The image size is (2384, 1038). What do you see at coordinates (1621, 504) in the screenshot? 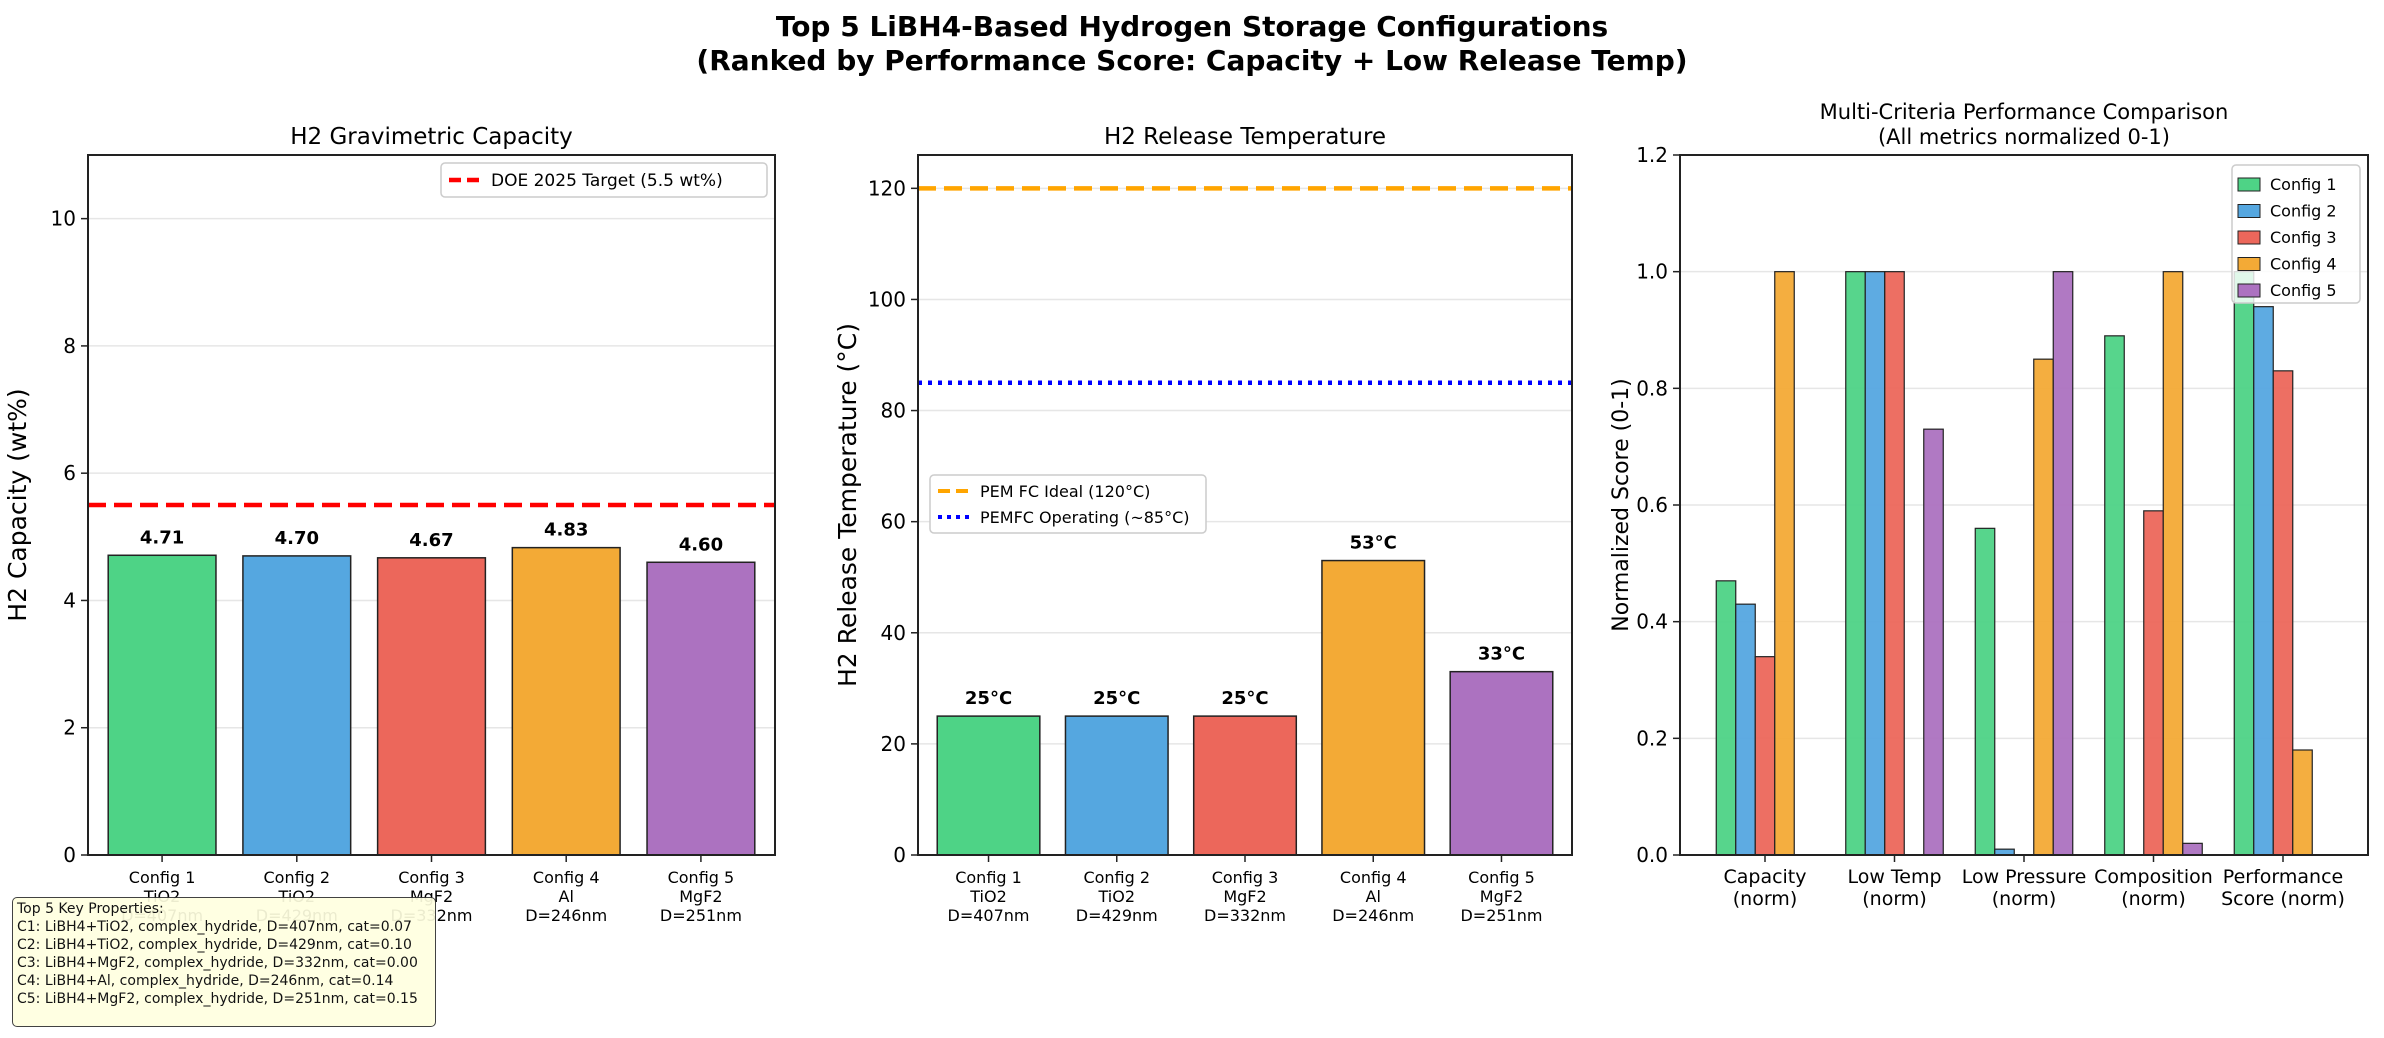
I see `y-axis-label: Normalized Score (0-1)` at bounding box center [1621, 504].